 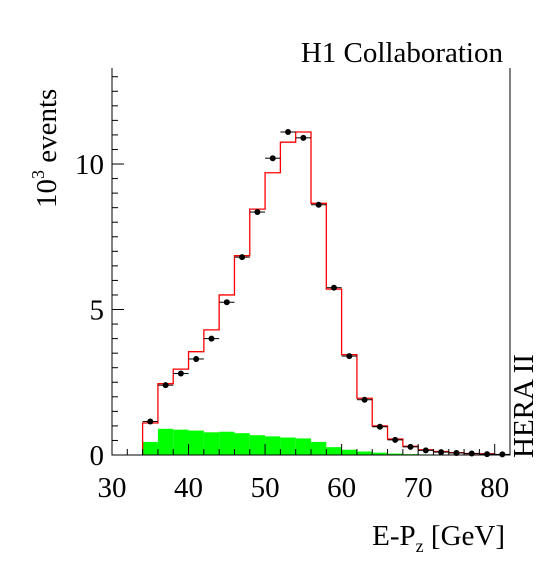 I want to click on x-label-unit: [GeV], so click(x=464, y=536).